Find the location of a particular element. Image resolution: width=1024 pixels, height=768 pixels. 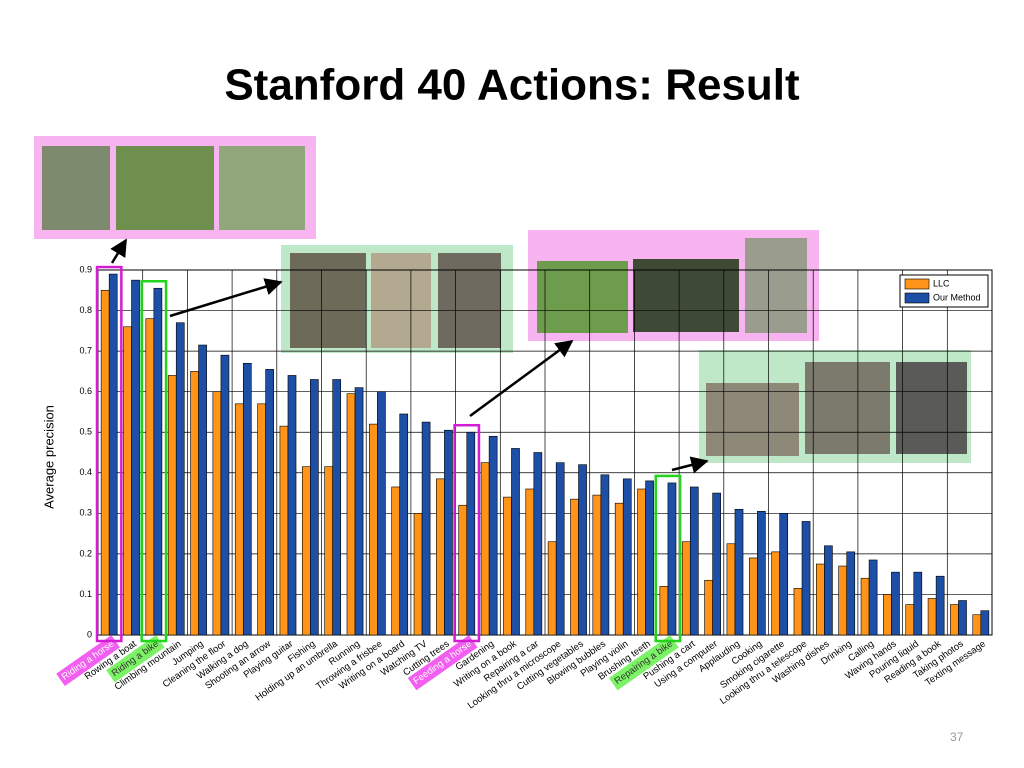

slide-number: 37 is located at coordinates (957, 737).